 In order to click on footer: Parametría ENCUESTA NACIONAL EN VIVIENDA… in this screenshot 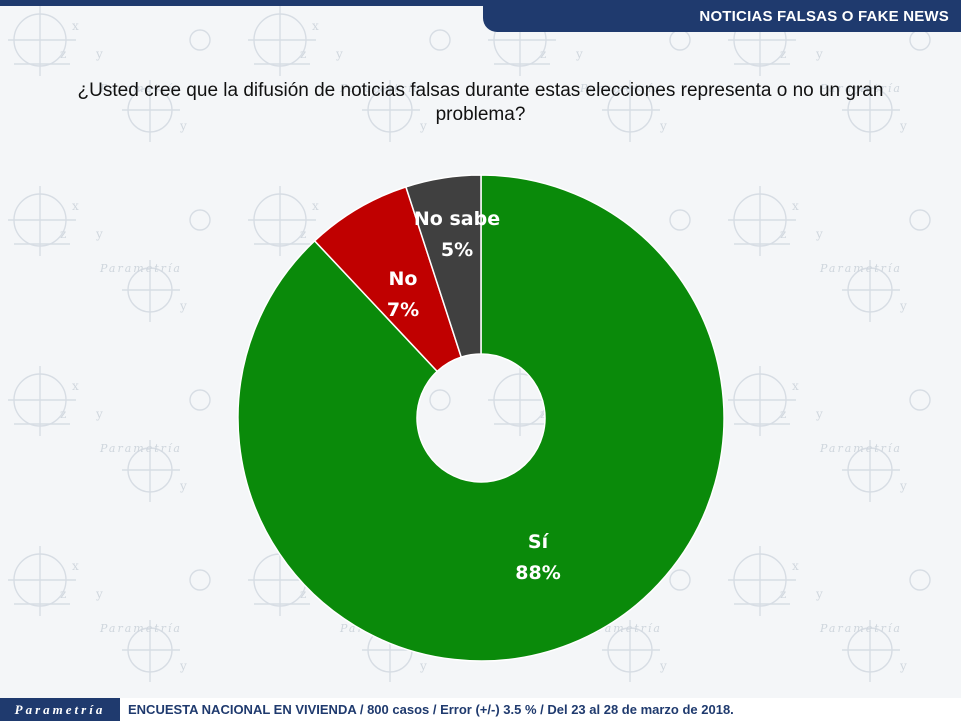, I will do `click(480, 709)`.